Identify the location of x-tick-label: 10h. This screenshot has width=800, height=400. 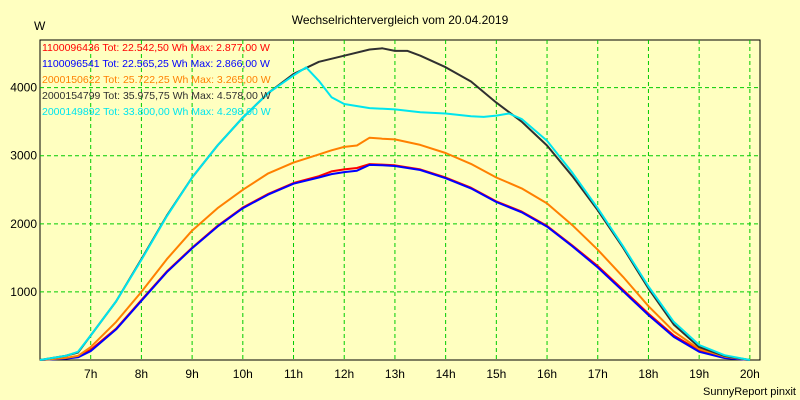
(243, 374).